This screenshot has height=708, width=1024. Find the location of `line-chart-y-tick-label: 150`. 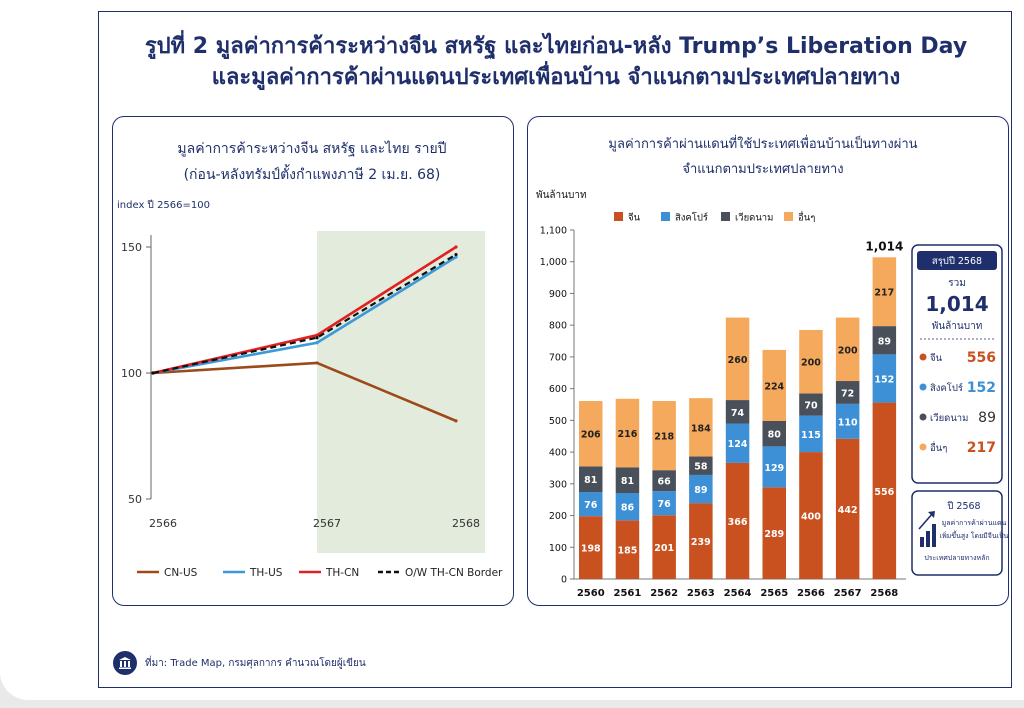

line-chart-y-tick-label: 150 is located at coordinates (131, 247).